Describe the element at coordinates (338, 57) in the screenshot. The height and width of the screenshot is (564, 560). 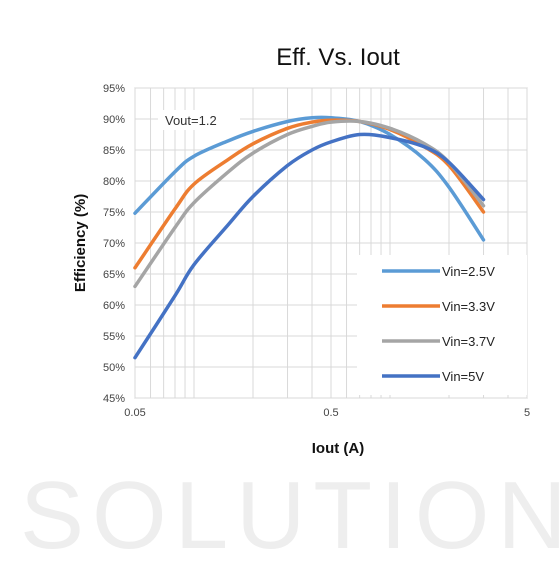
I see `chart-title: Eff. Vs. Iout` at that location.